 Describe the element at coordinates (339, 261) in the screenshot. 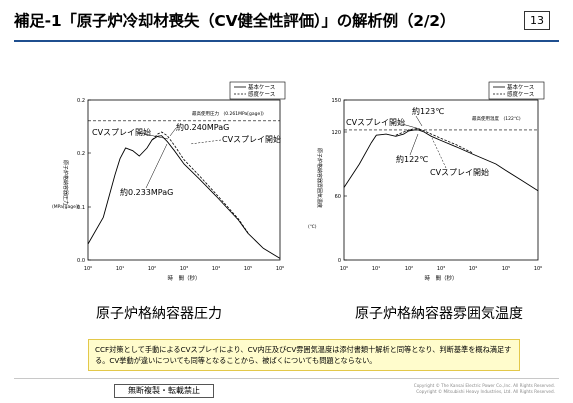

I see `y-tick-label: 0` at that location.